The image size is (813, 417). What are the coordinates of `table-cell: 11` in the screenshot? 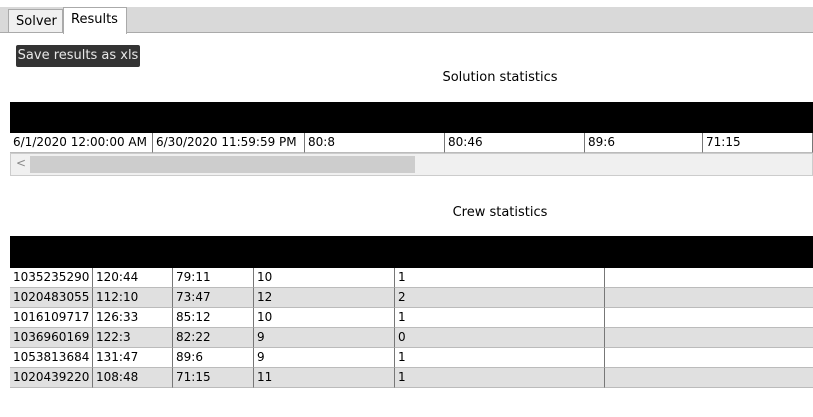 It's located at (324, 378).